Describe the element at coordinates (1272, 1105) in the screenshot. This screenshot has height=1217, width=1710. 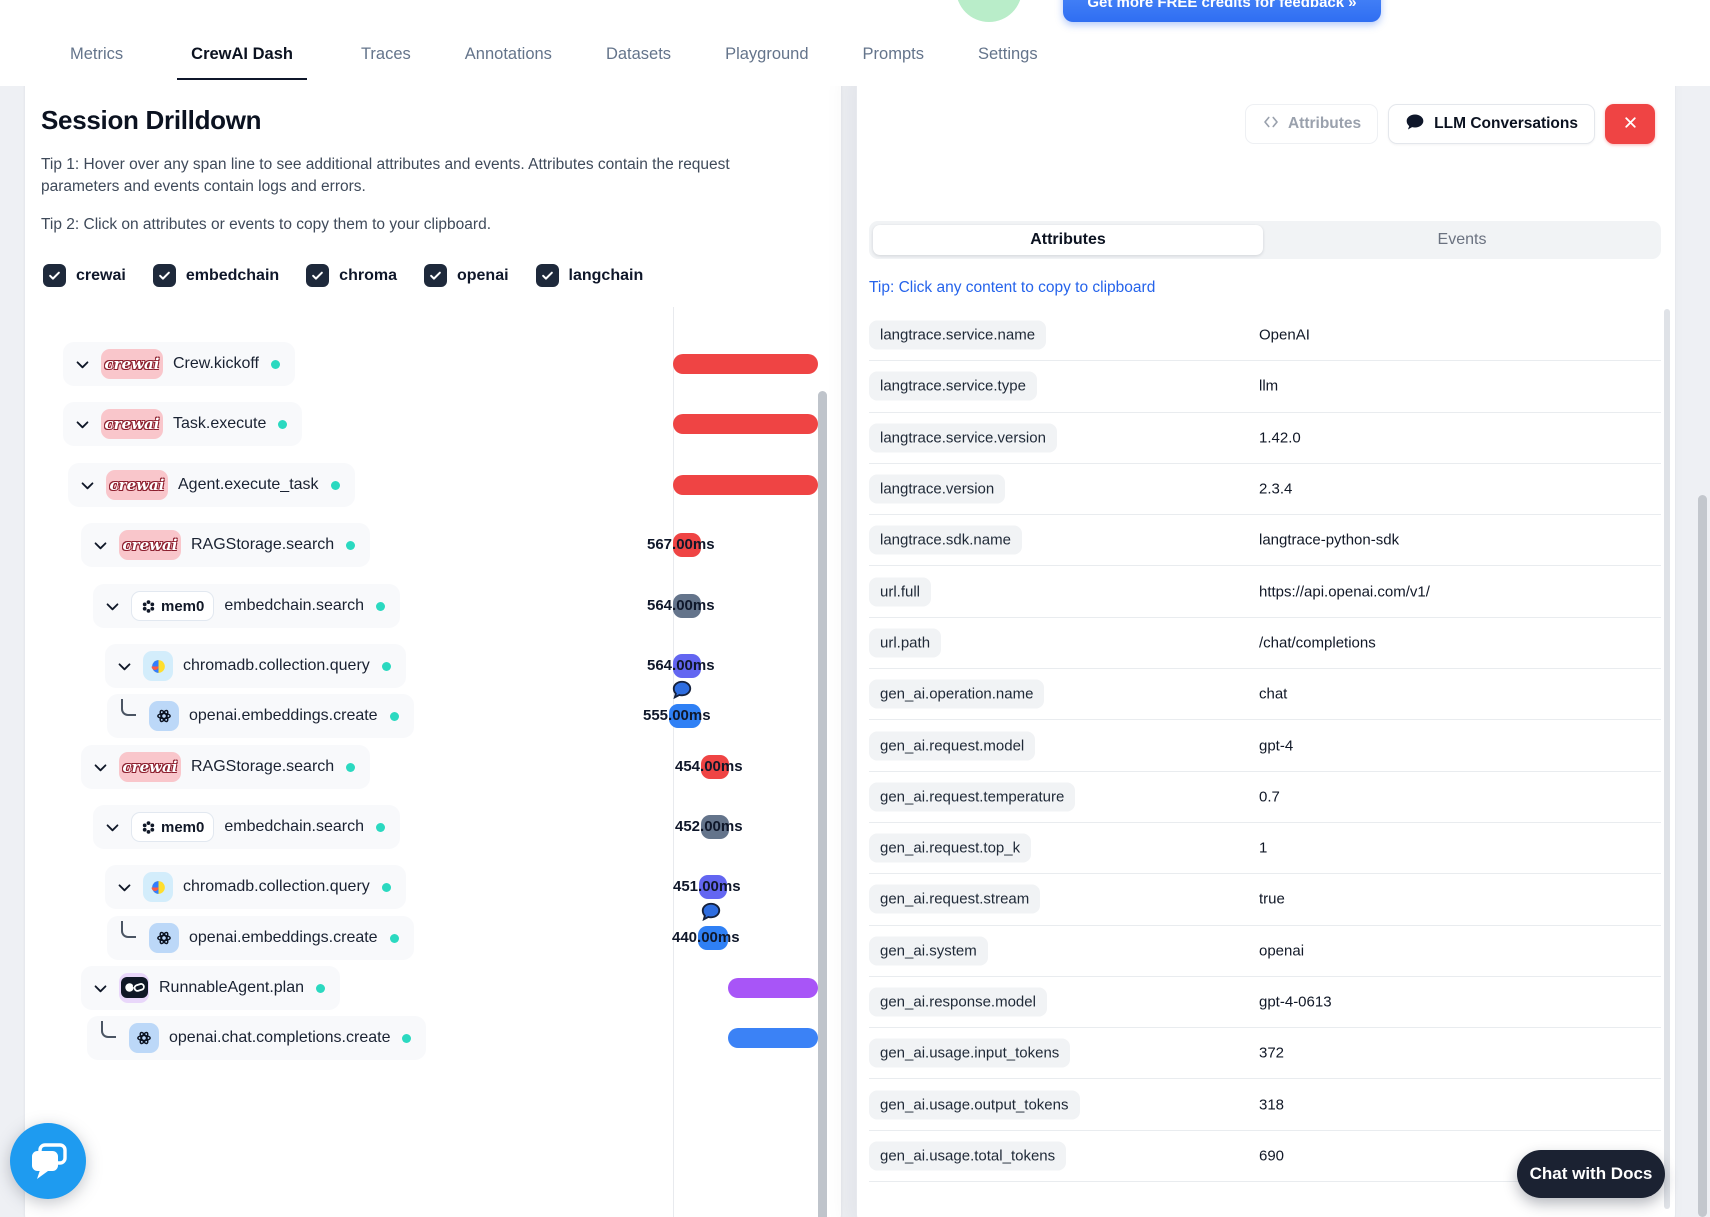
I see `attribute-value: 318` at that location.